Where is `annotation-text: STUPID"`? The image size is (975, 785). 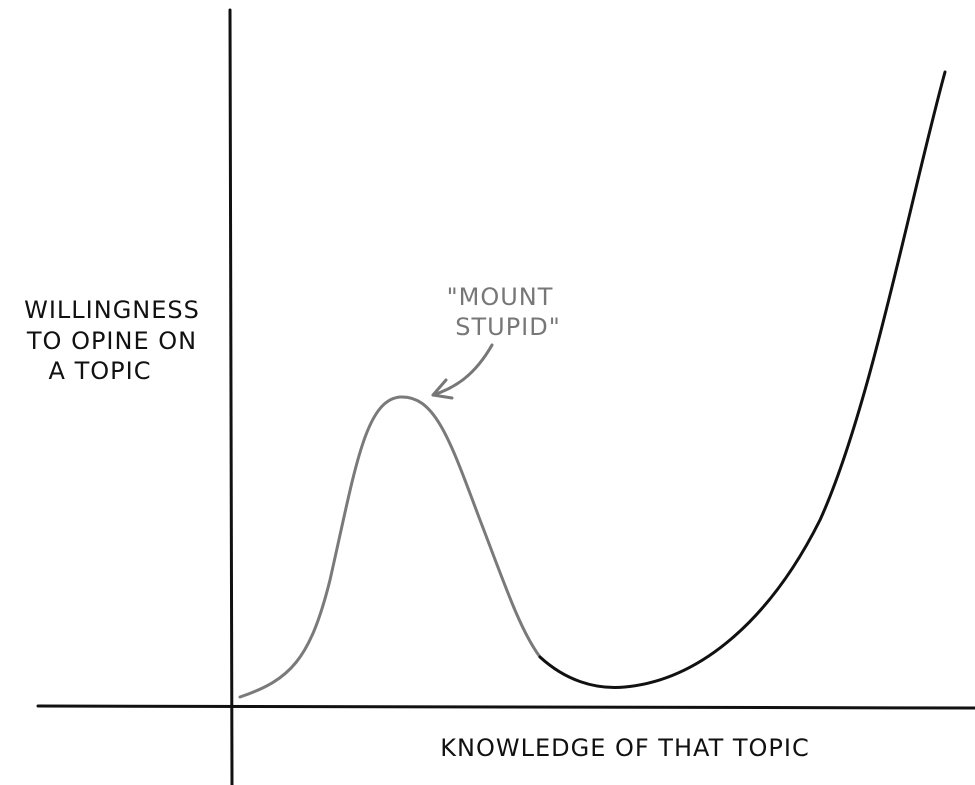 annotation-text: STUPID" is located at coordinates (508, 327).